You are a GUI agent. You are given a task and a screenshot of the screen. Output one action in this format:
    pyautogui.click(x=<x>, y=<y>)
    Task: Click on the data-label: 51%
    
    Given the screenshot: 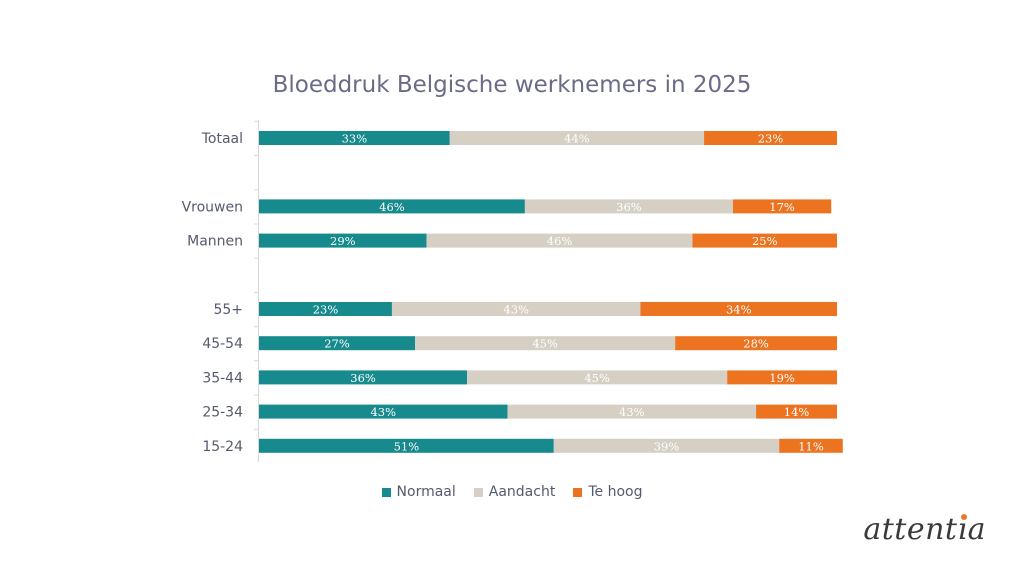 What is the action you would take?
    pyautogui.click(x=407, y=446)
    